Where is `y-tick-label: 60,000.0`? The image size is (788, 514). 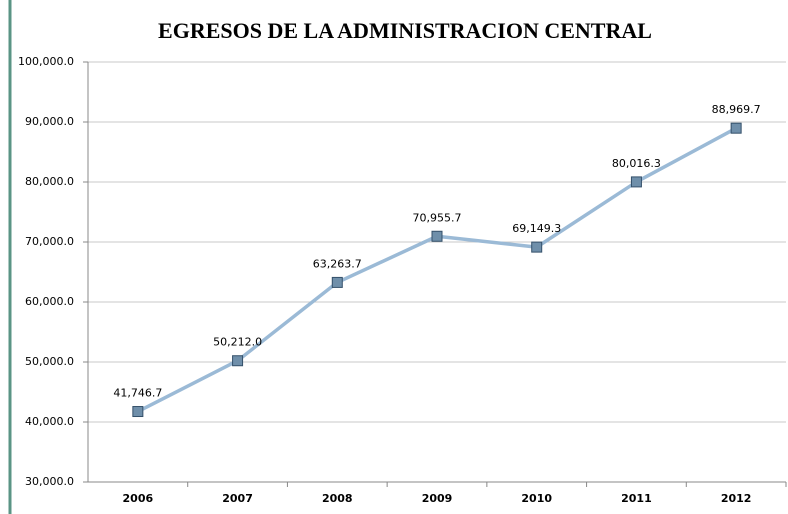
y-tick-label: 60,000.0 is located at coordinates (49, 301).